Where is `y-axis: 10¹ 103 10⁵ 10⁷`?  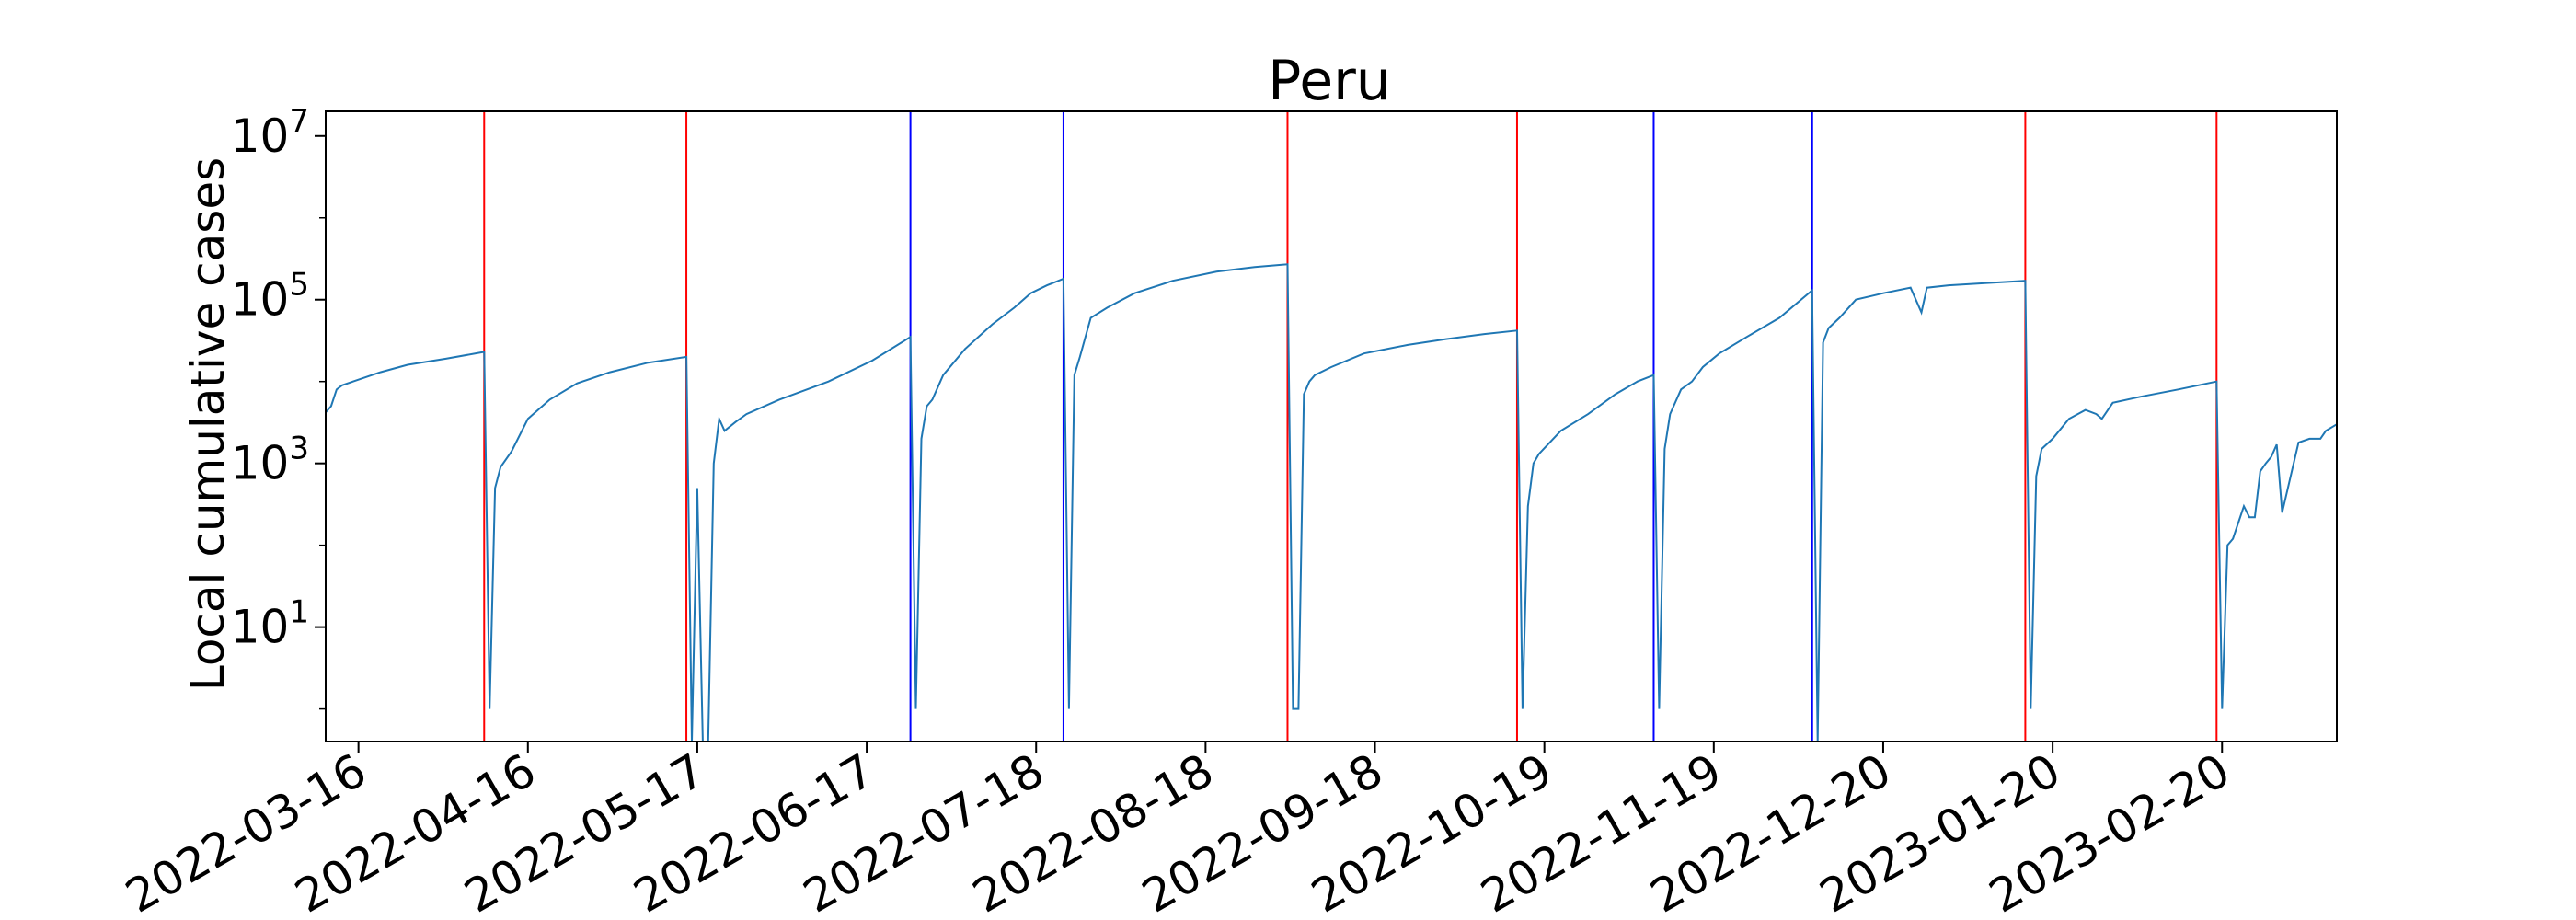 y-axis: 10¹ 103 10⁵ 10⁷ is located at coordinates (278, 406).